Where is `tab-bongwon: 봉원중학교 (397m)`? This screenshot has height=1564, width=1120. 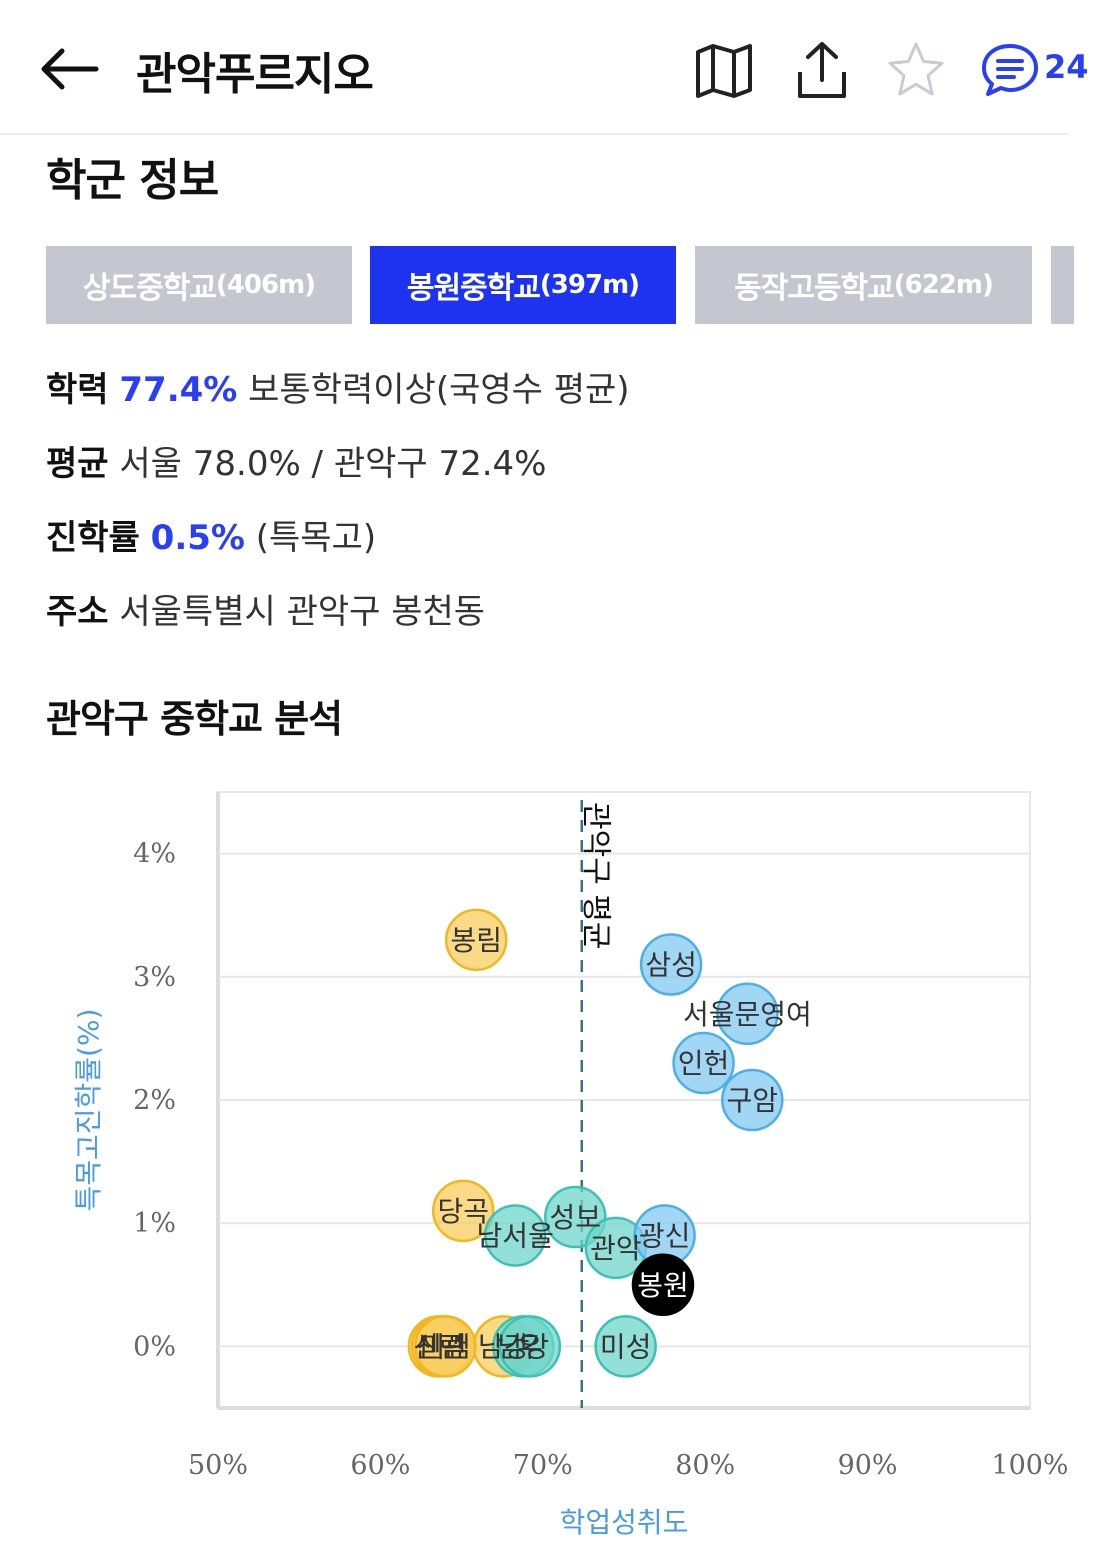 tab-bongwon: 봉원중학교 (397m) is located at coordinates (523, 285).